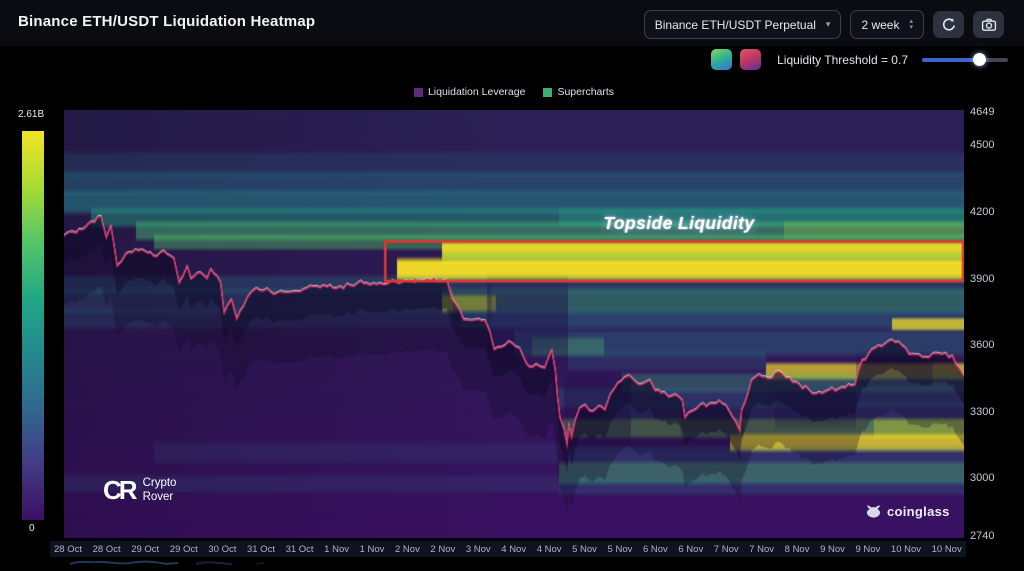 This screenshot has width=1024, height=571. I want to click on nav-sparkline, so click(167, 563).